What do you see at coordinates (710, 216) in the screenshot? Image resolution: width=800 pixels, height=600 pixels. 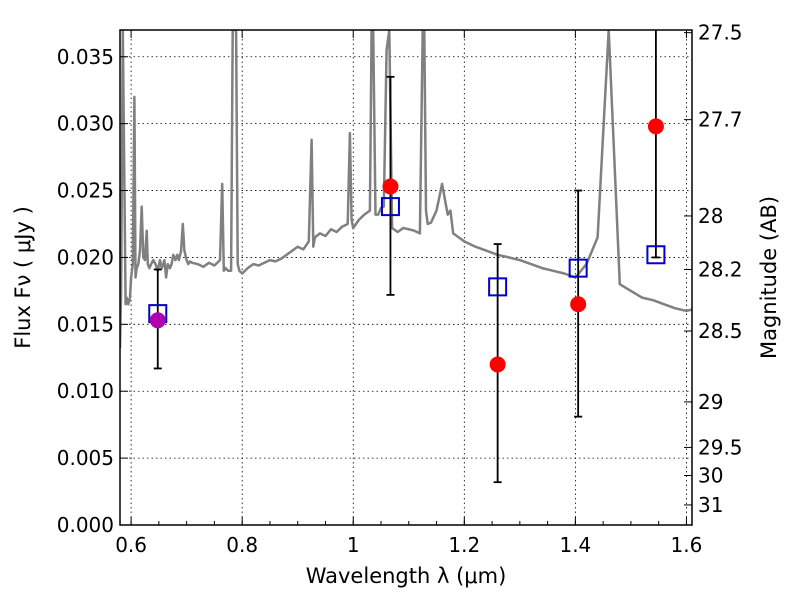 I see `magnitude-tick-label: 28` at bounding box center [710, 216].